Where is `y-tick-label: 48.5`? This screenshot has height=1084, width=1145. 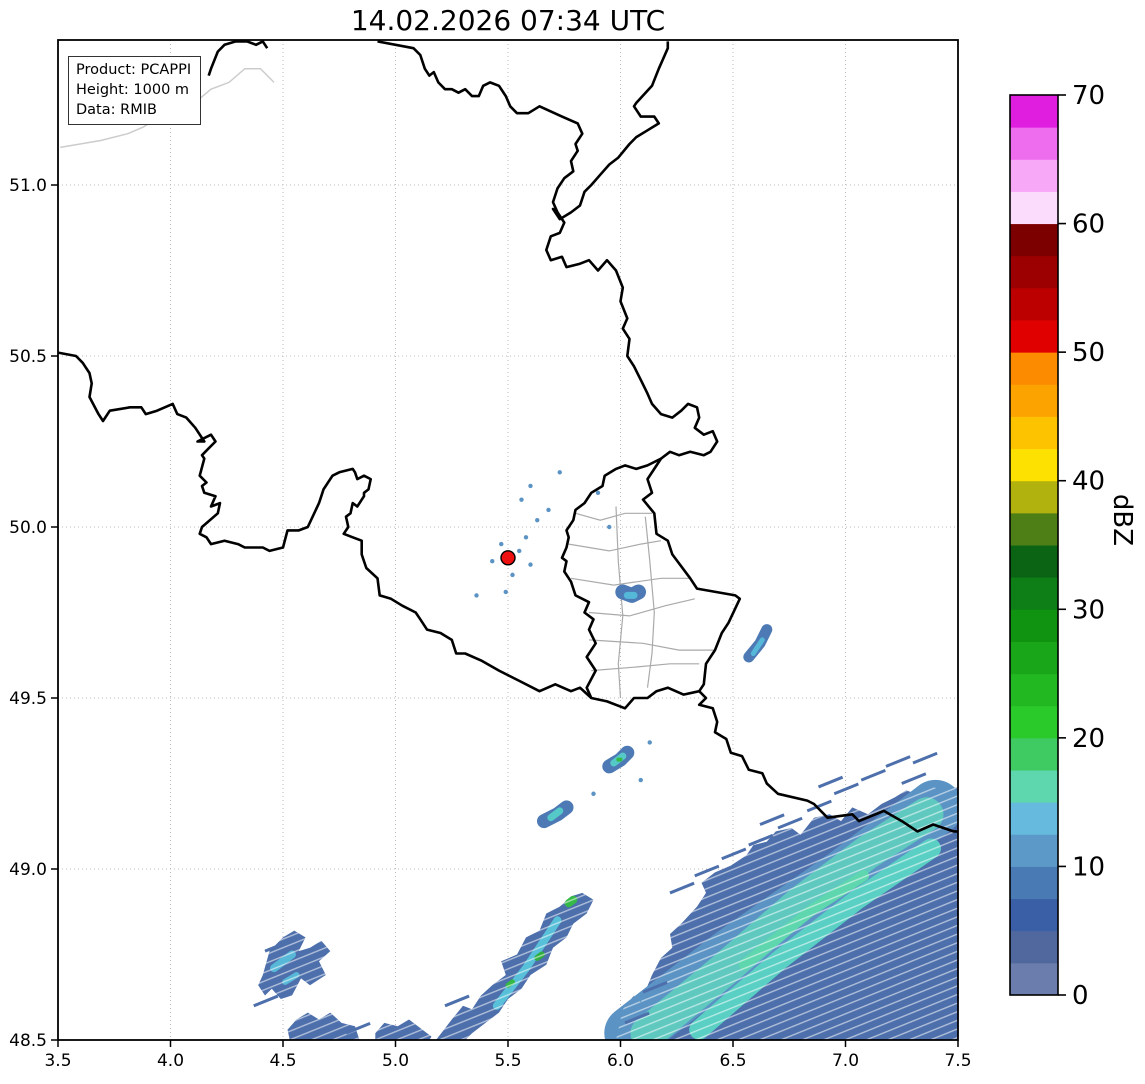 y-tick-label: 48.5 is located at coordinates (28, 1041).